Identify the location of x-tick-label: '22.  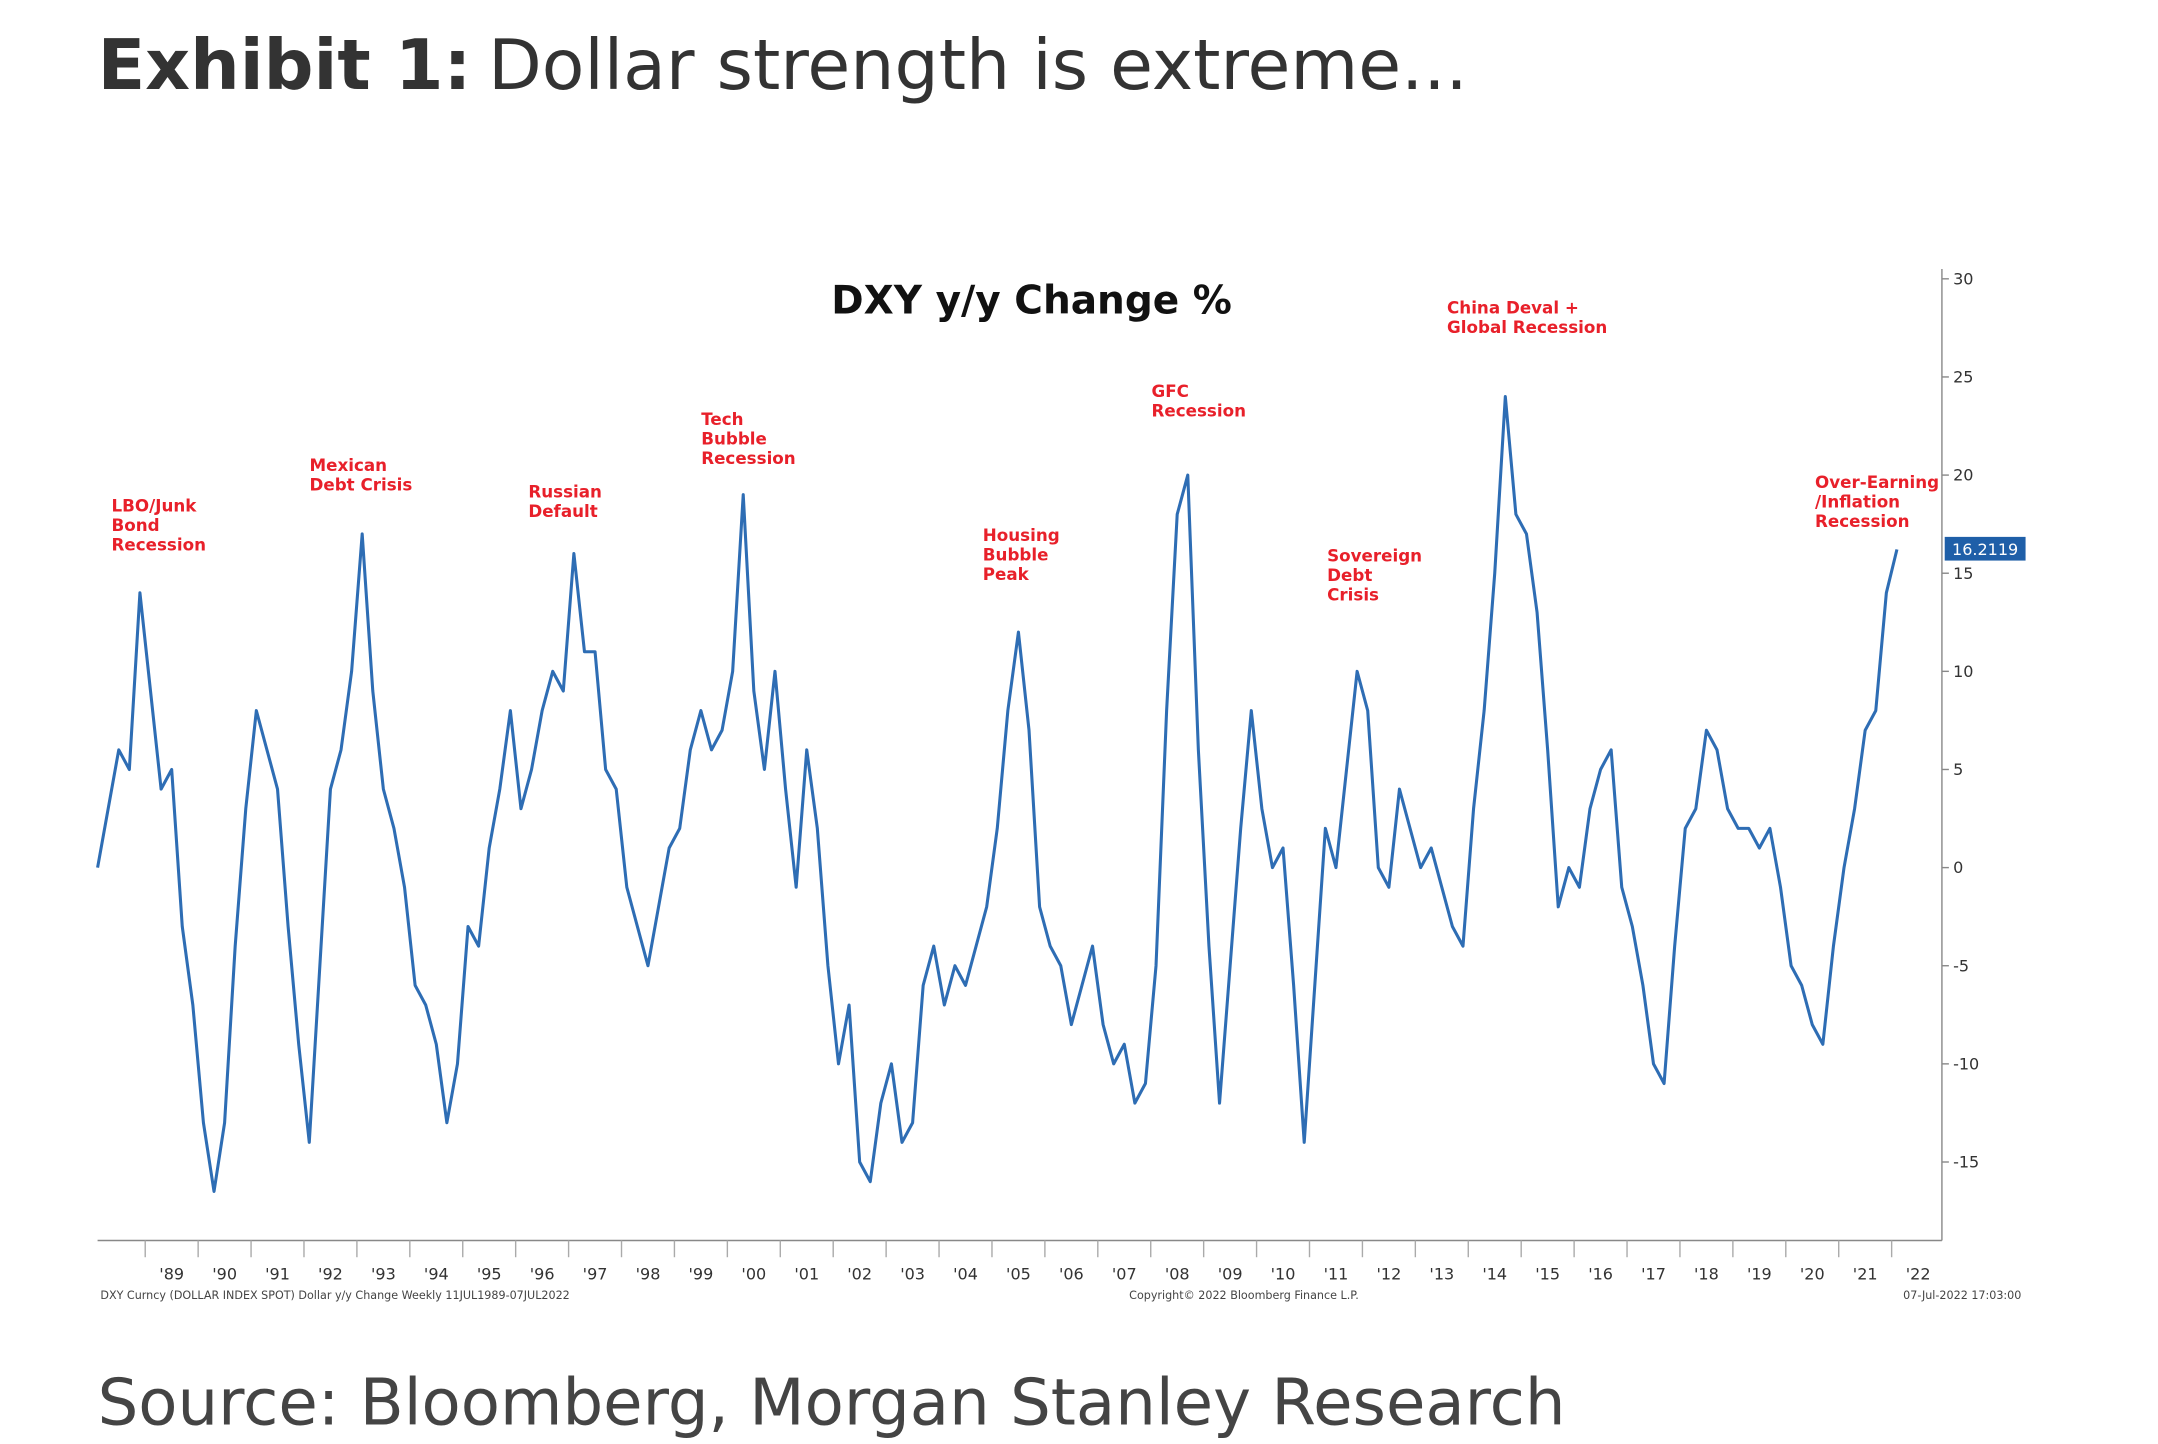
(1918, 1274).